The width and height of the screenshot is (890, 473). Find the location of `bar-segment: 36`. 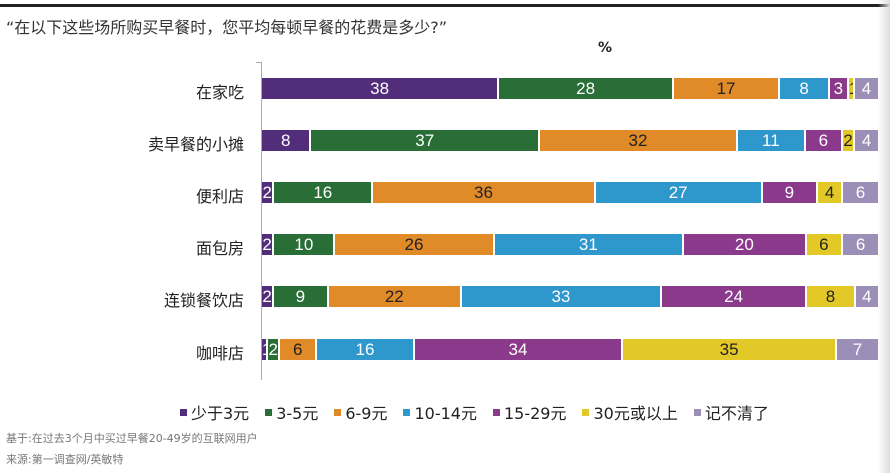

bar-segment: 36 is located at coordinates (484, 192).